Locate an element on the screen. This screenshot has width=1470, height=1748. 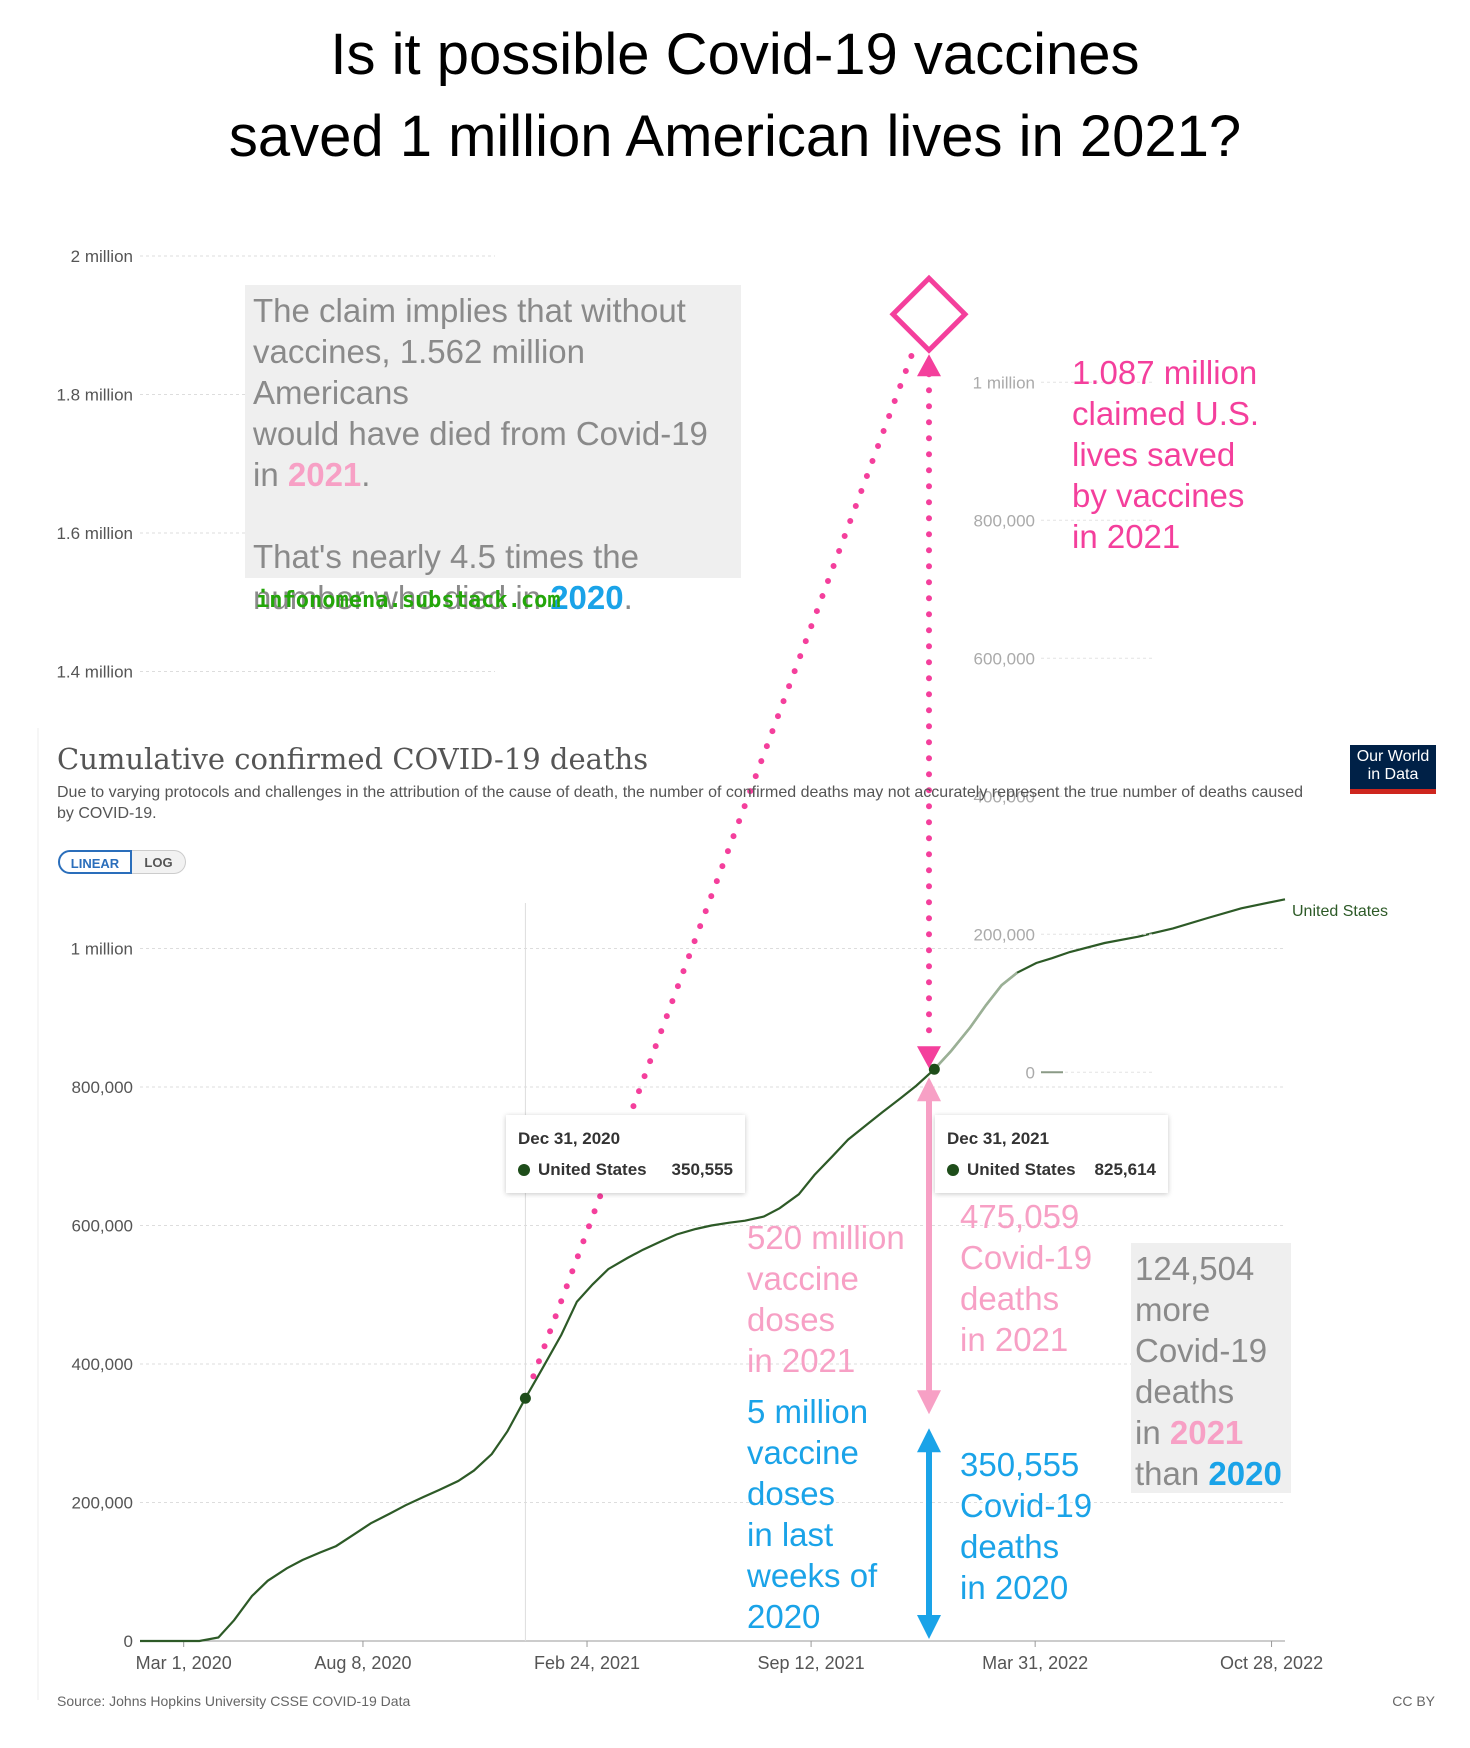
credit-link: infonomena.substack.com is located at coordinates (408, 600).